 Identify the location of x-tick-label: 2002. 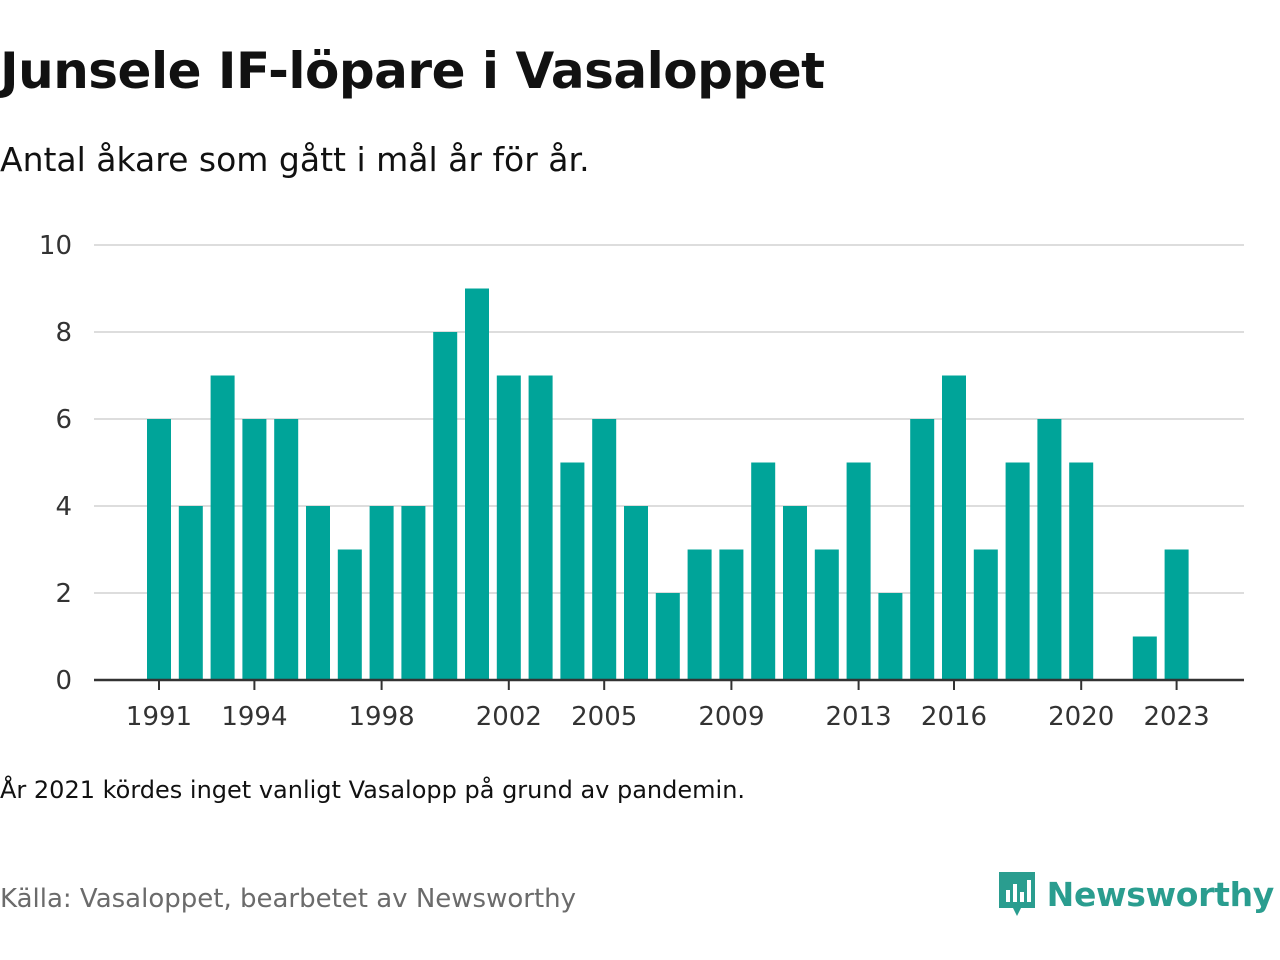
(509, 717).